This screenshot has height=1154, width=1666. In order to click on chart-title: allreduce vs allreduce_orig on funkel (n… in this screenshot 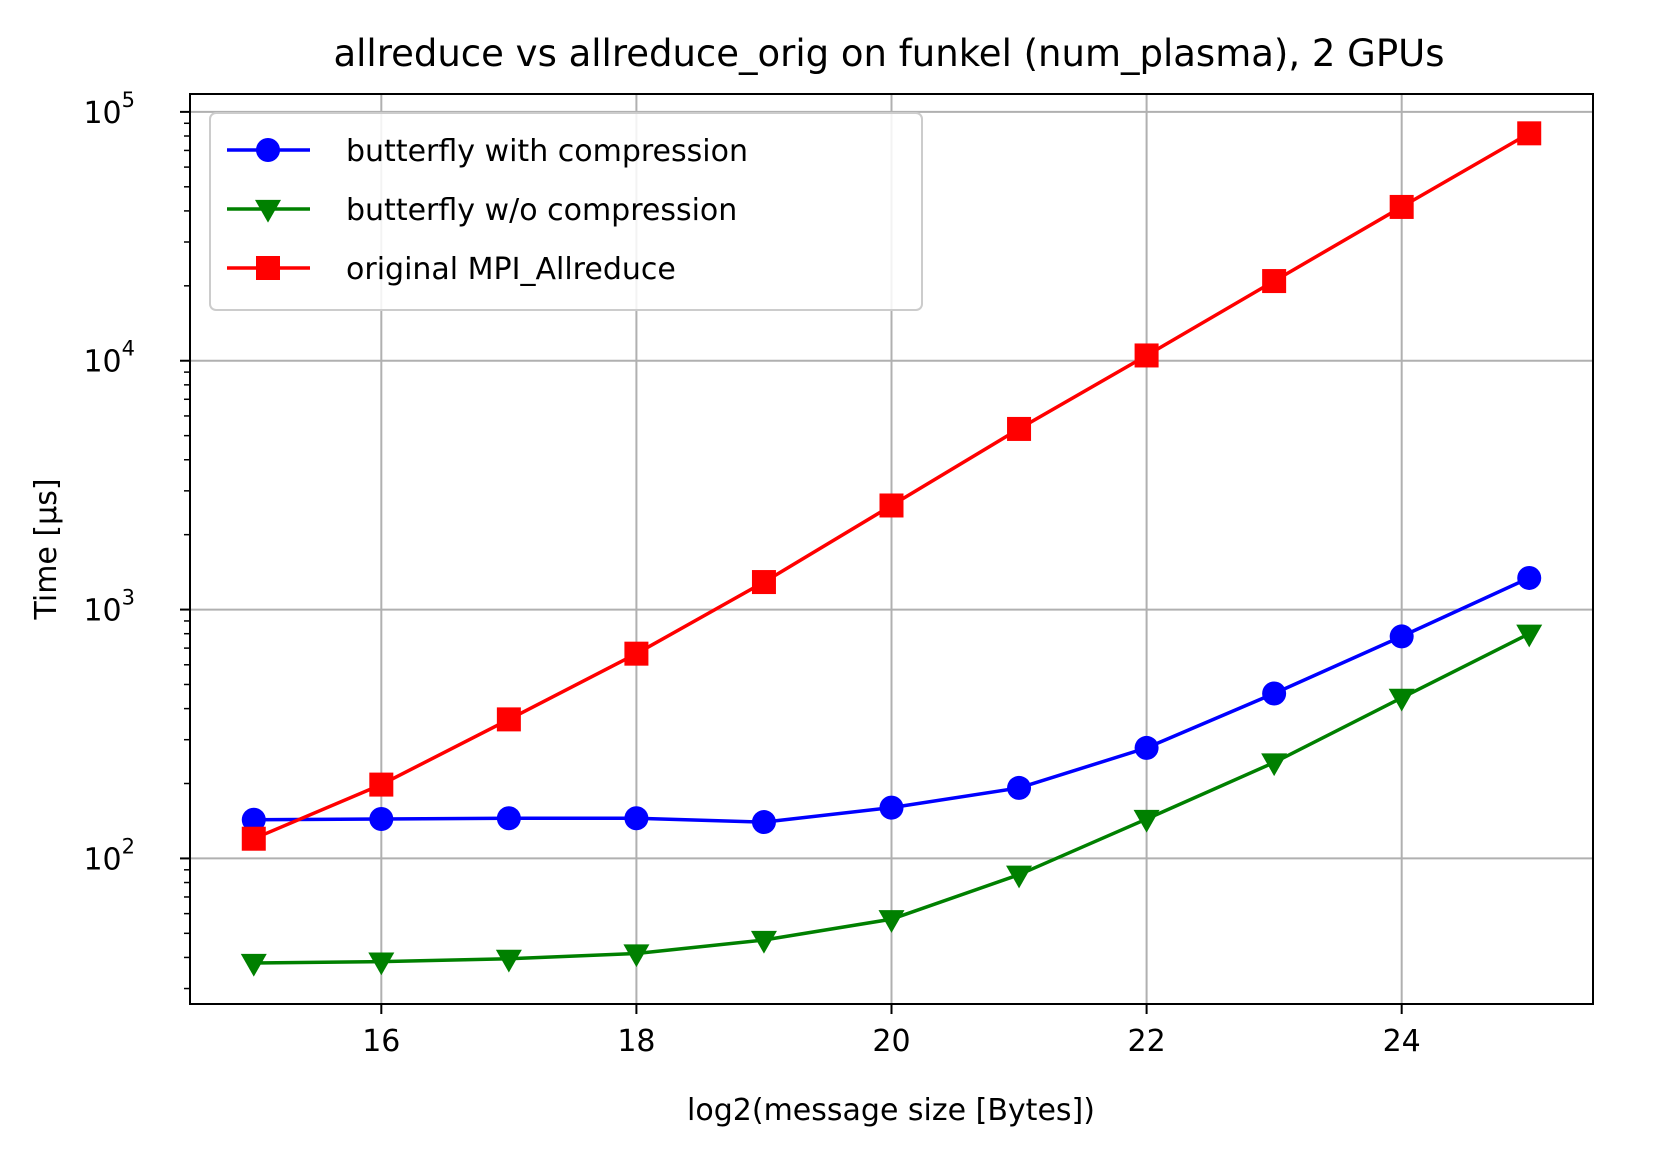, I will do `click(888, 53)`.